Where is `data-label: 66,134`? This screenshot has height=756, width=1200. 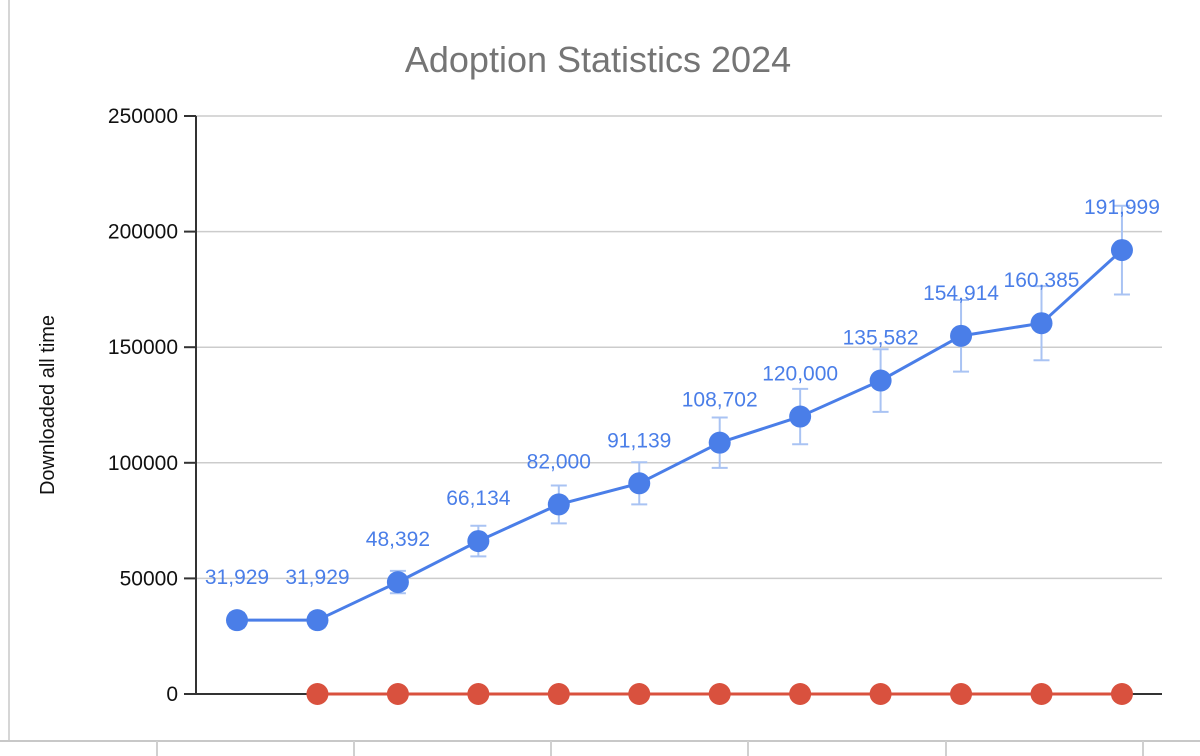 data-label: 66,134 is located at coordinates (478, 498).